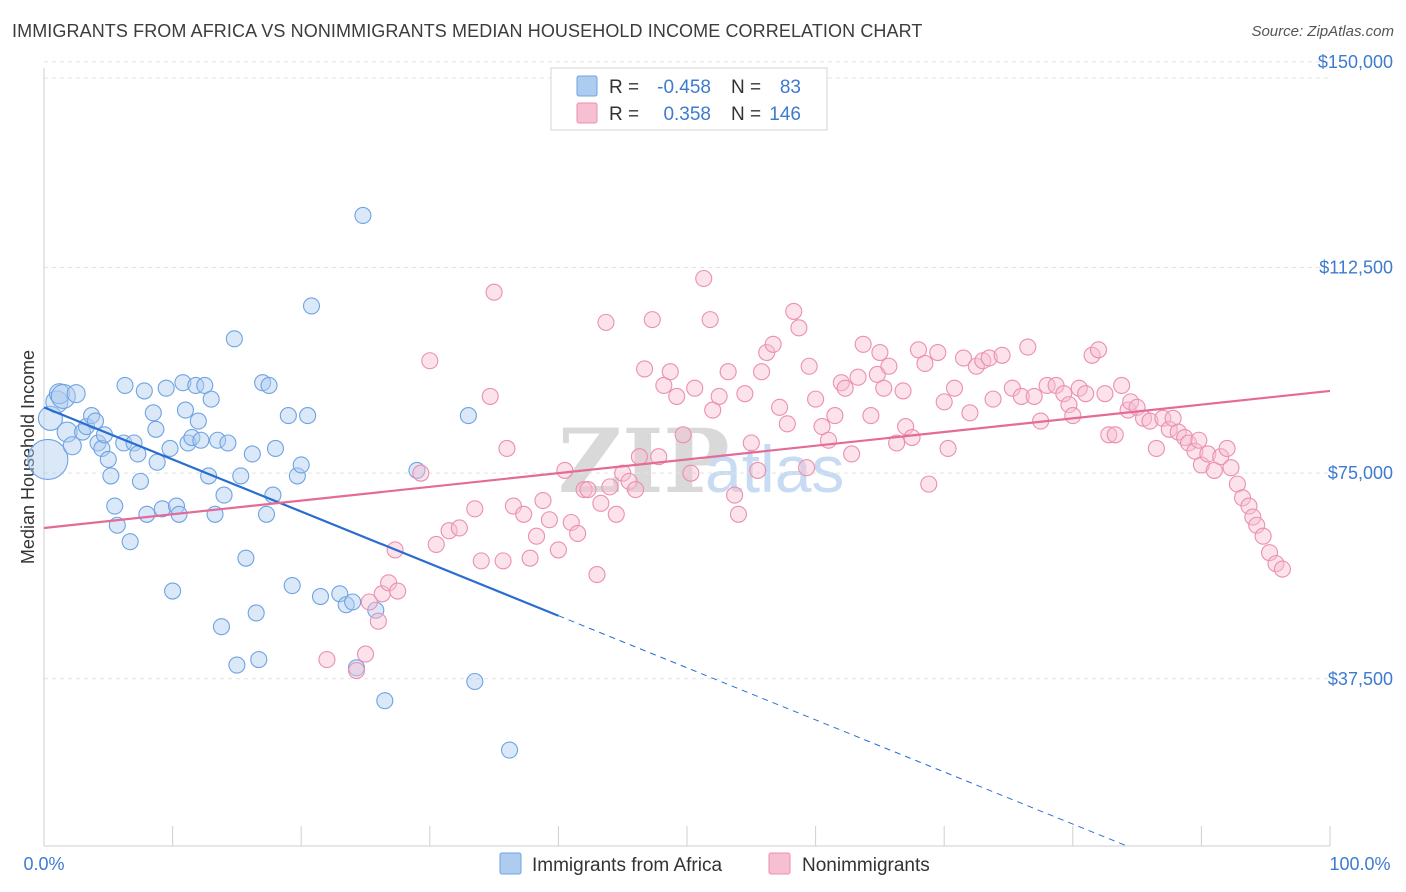 The width and height of the screenshot is (1406, 892). I want to click on series-legend: Immigrants from Africa Nonimmigrants, so click(714, 864).